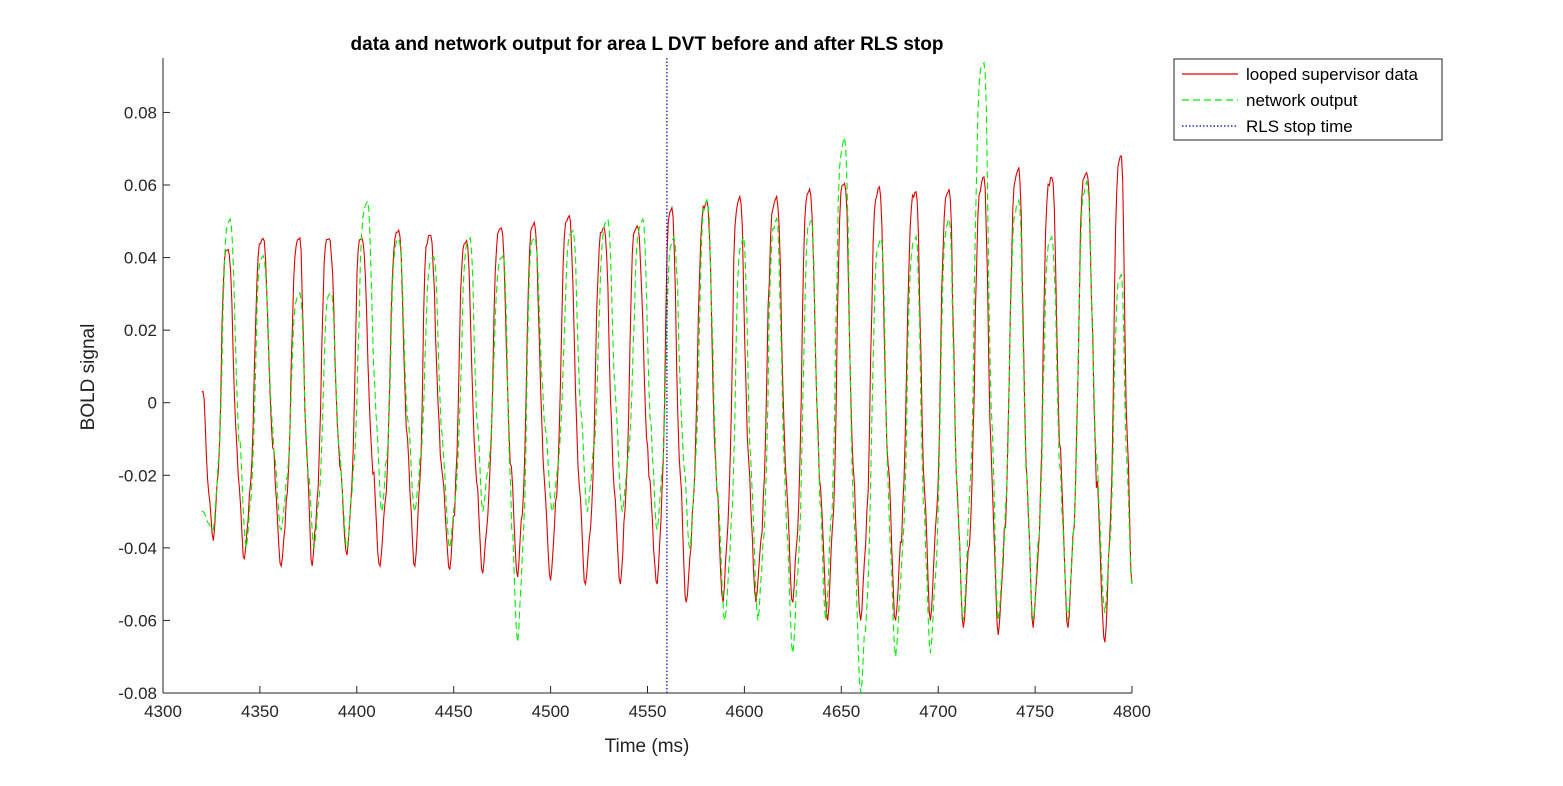 The image size is (1563, 786). Describe the element at coordinates (137, 475) in the screenshot. I see `y-tick-label: -0.02` at that location.